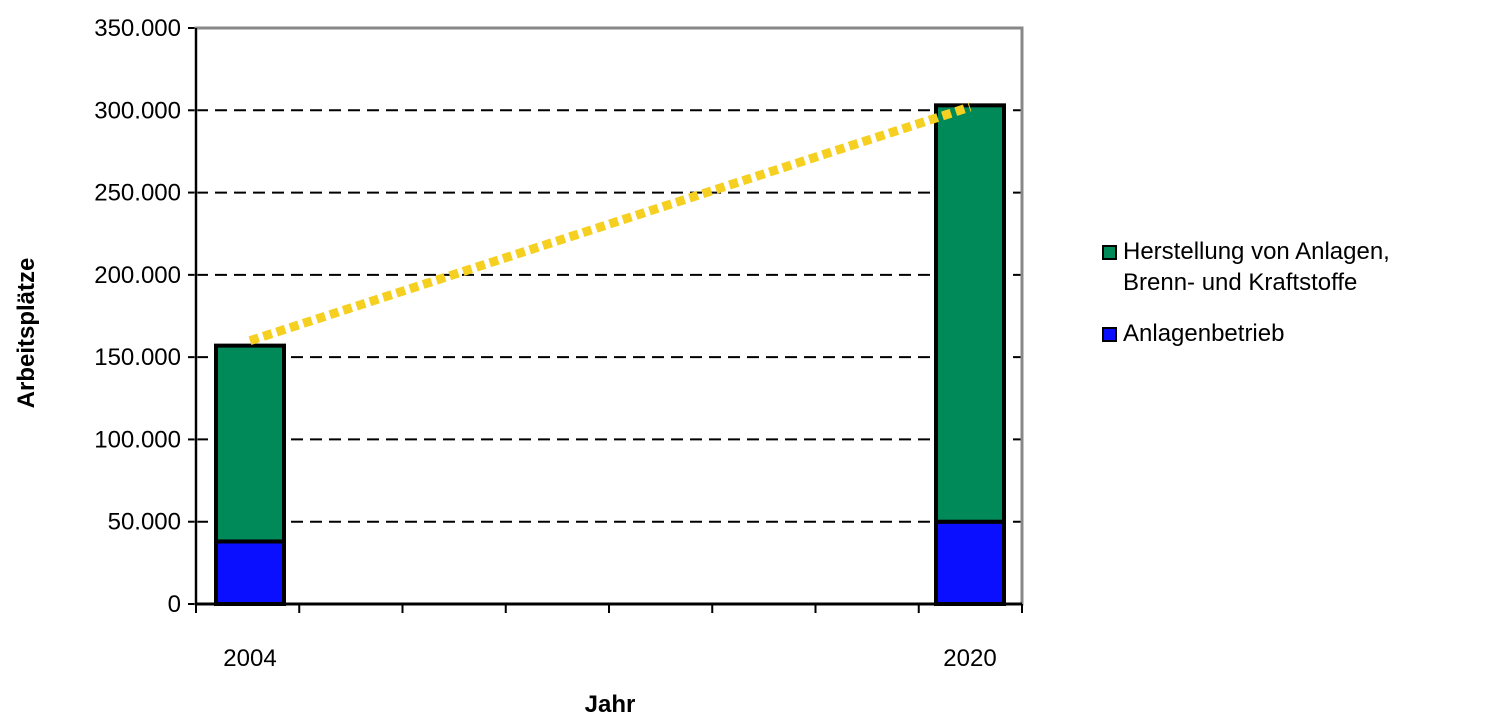 This screenshot has height=719, width=1489. Describe the element at coordinates (137, 275) in the screenshot. I see `y-tick-label: 200.000` at that location.